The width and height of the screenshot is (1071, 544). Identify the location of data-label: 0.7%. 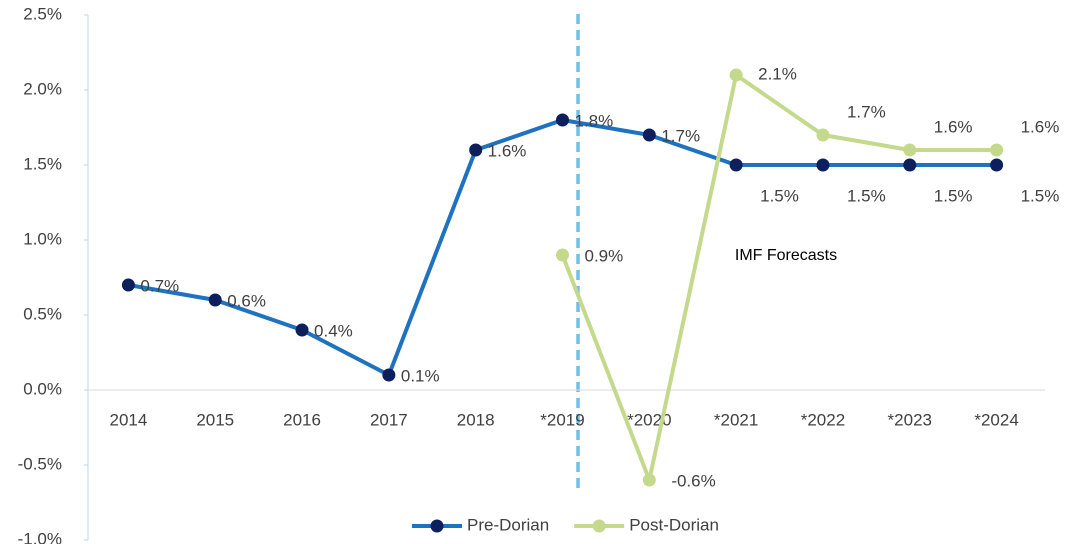
(159, 285).